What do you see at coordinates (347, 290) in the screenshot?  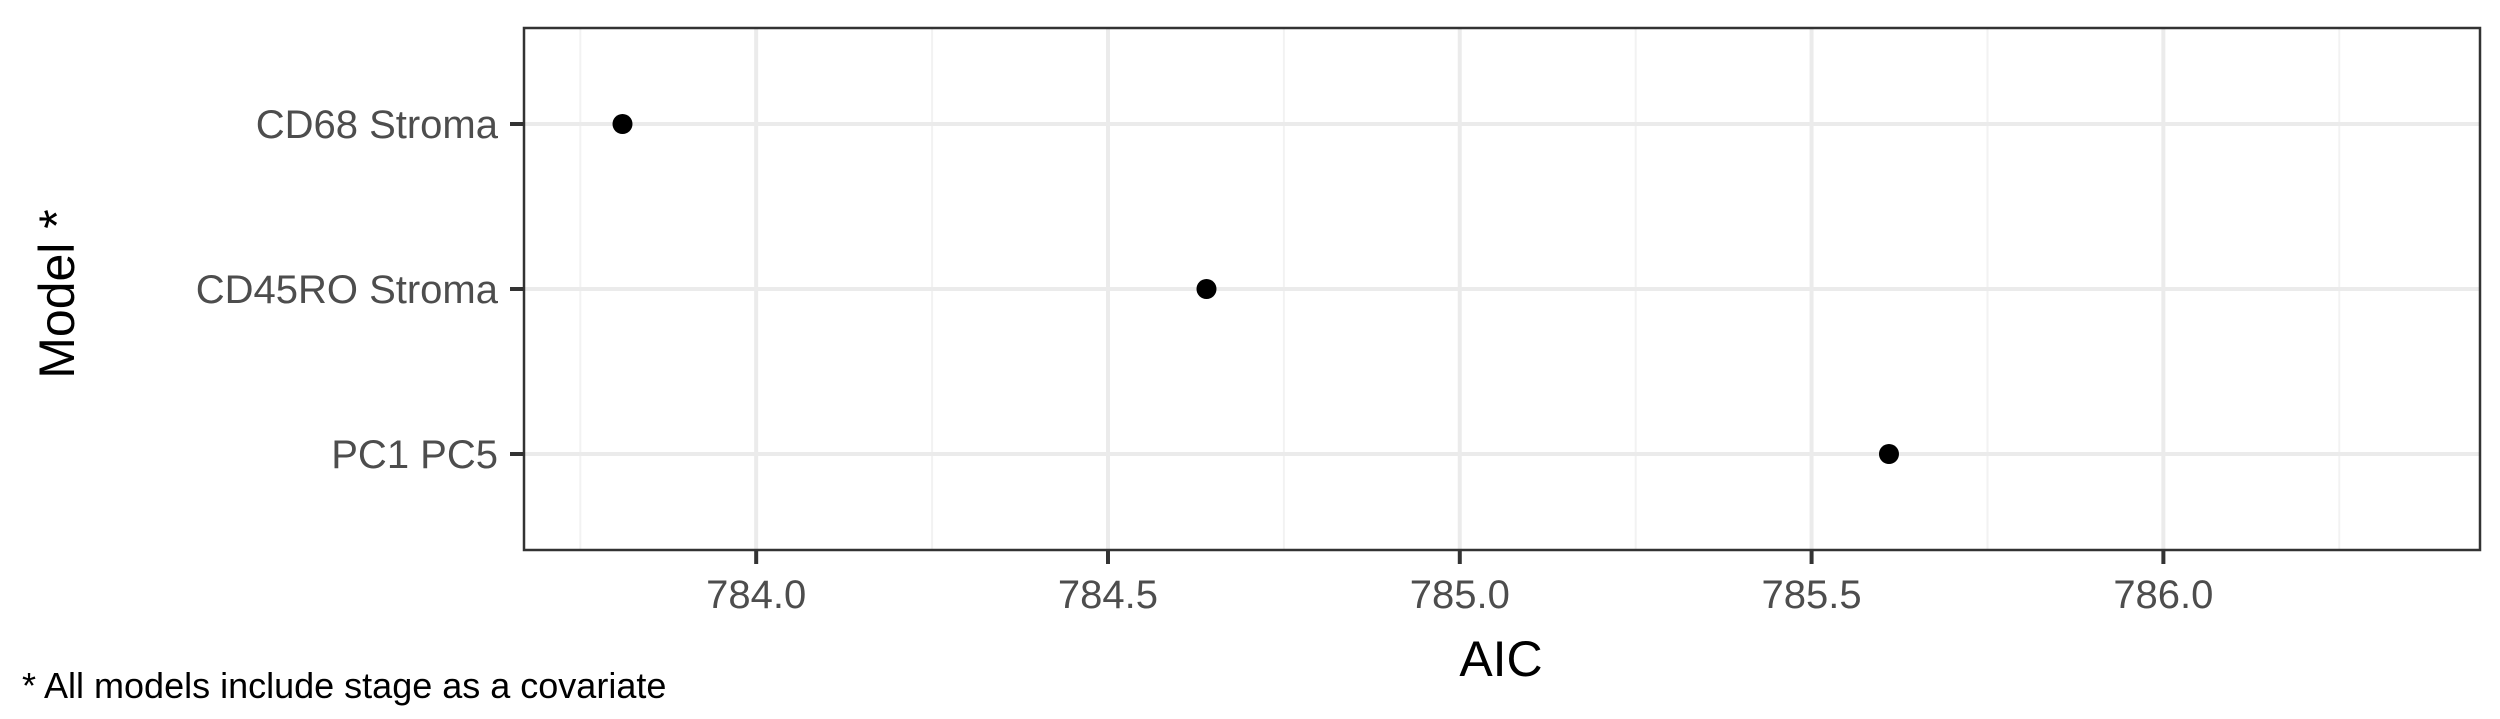 I see `y-tick-label: CD45RO Stroma` at bounding box center [347, 290].